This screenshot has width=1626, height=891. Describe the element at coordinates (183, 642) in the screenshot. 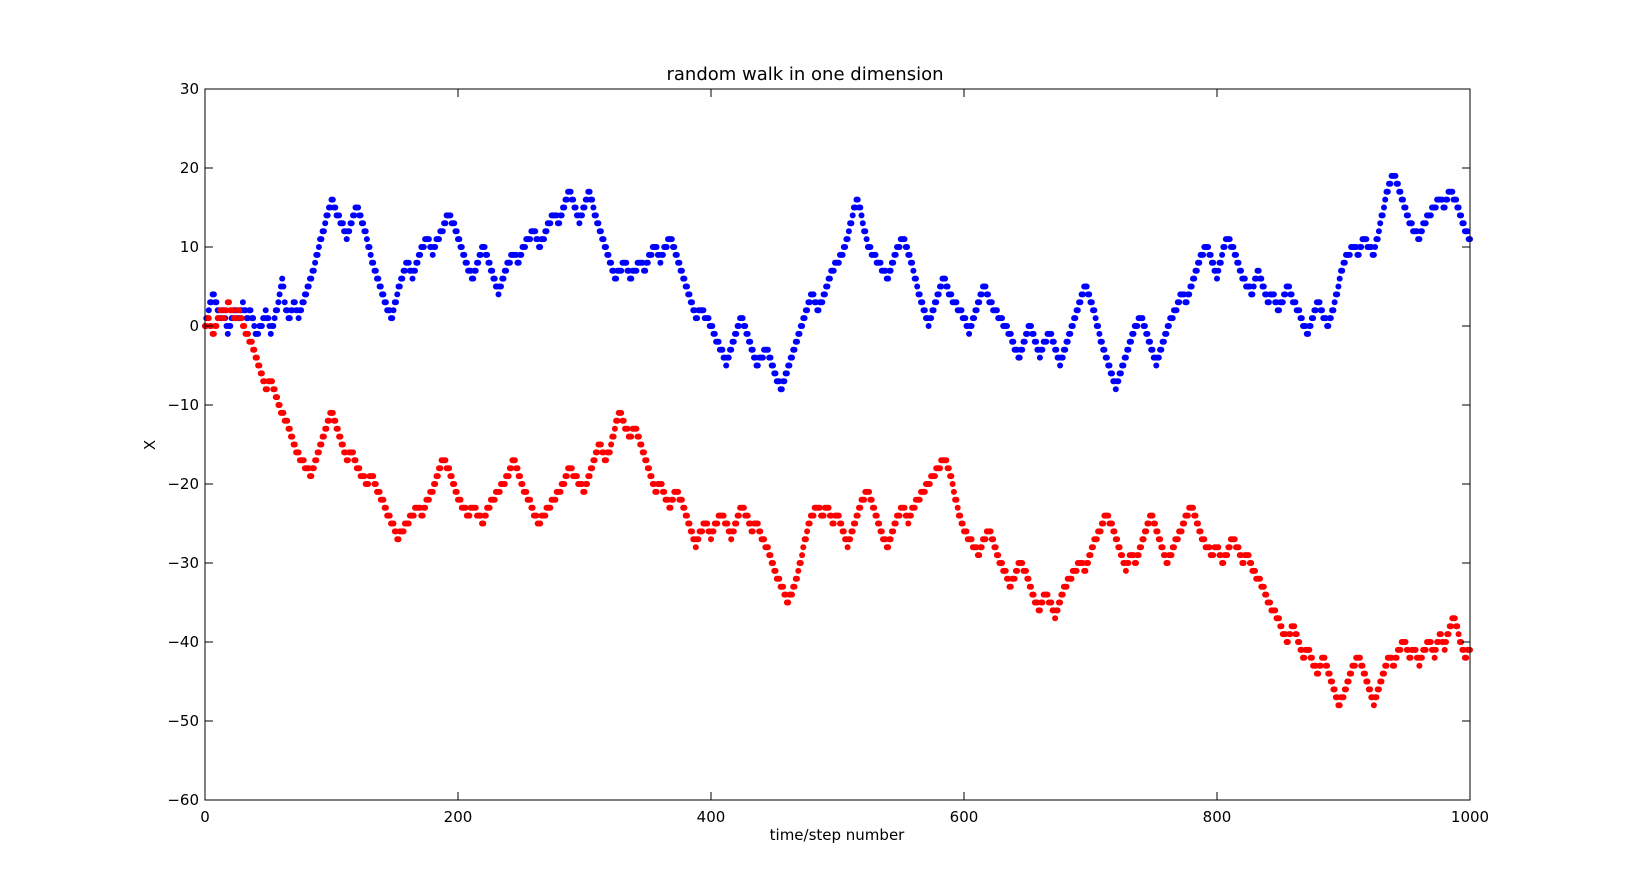

I see `y-tick-label: −40` at that location.